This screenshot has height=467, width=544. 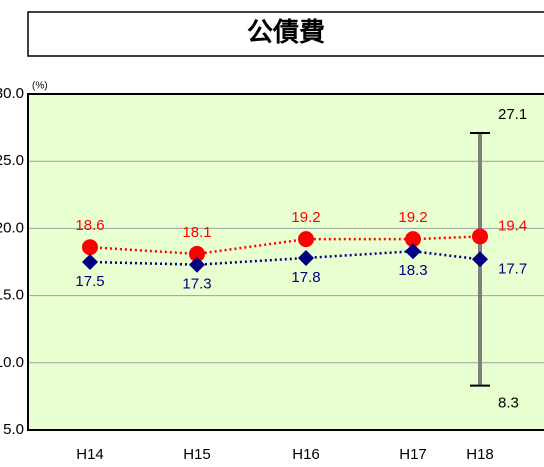 What do you see at coordinates (512, 225) in the screenshot?
I see `data-label: 19.4` at bounding box center [512, 225].